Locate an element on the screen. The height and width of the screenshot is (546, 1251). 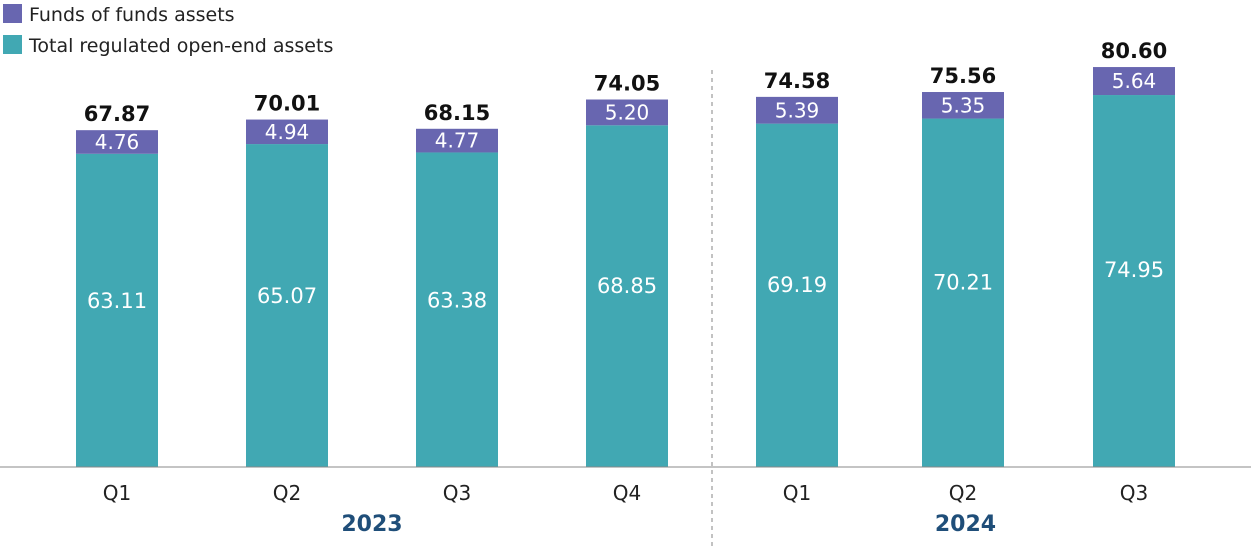
x-tick-label-0: Q1 is located at coordinates (117, 493).